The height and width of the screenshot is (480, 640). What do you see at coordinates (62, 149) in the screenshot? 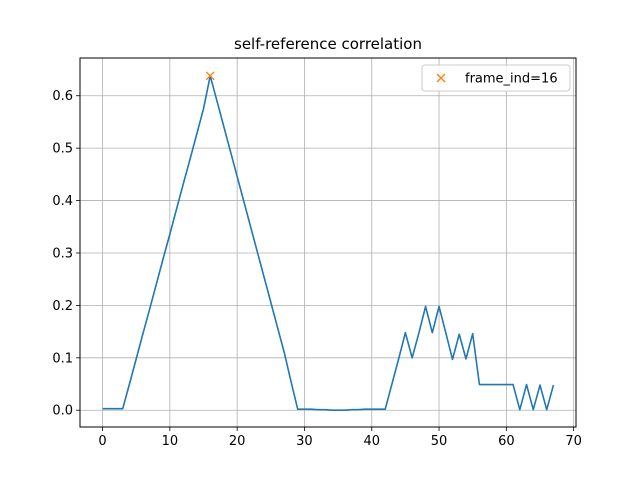
I see `y-tick-label: 0.5` at bounding box center [62, 149].